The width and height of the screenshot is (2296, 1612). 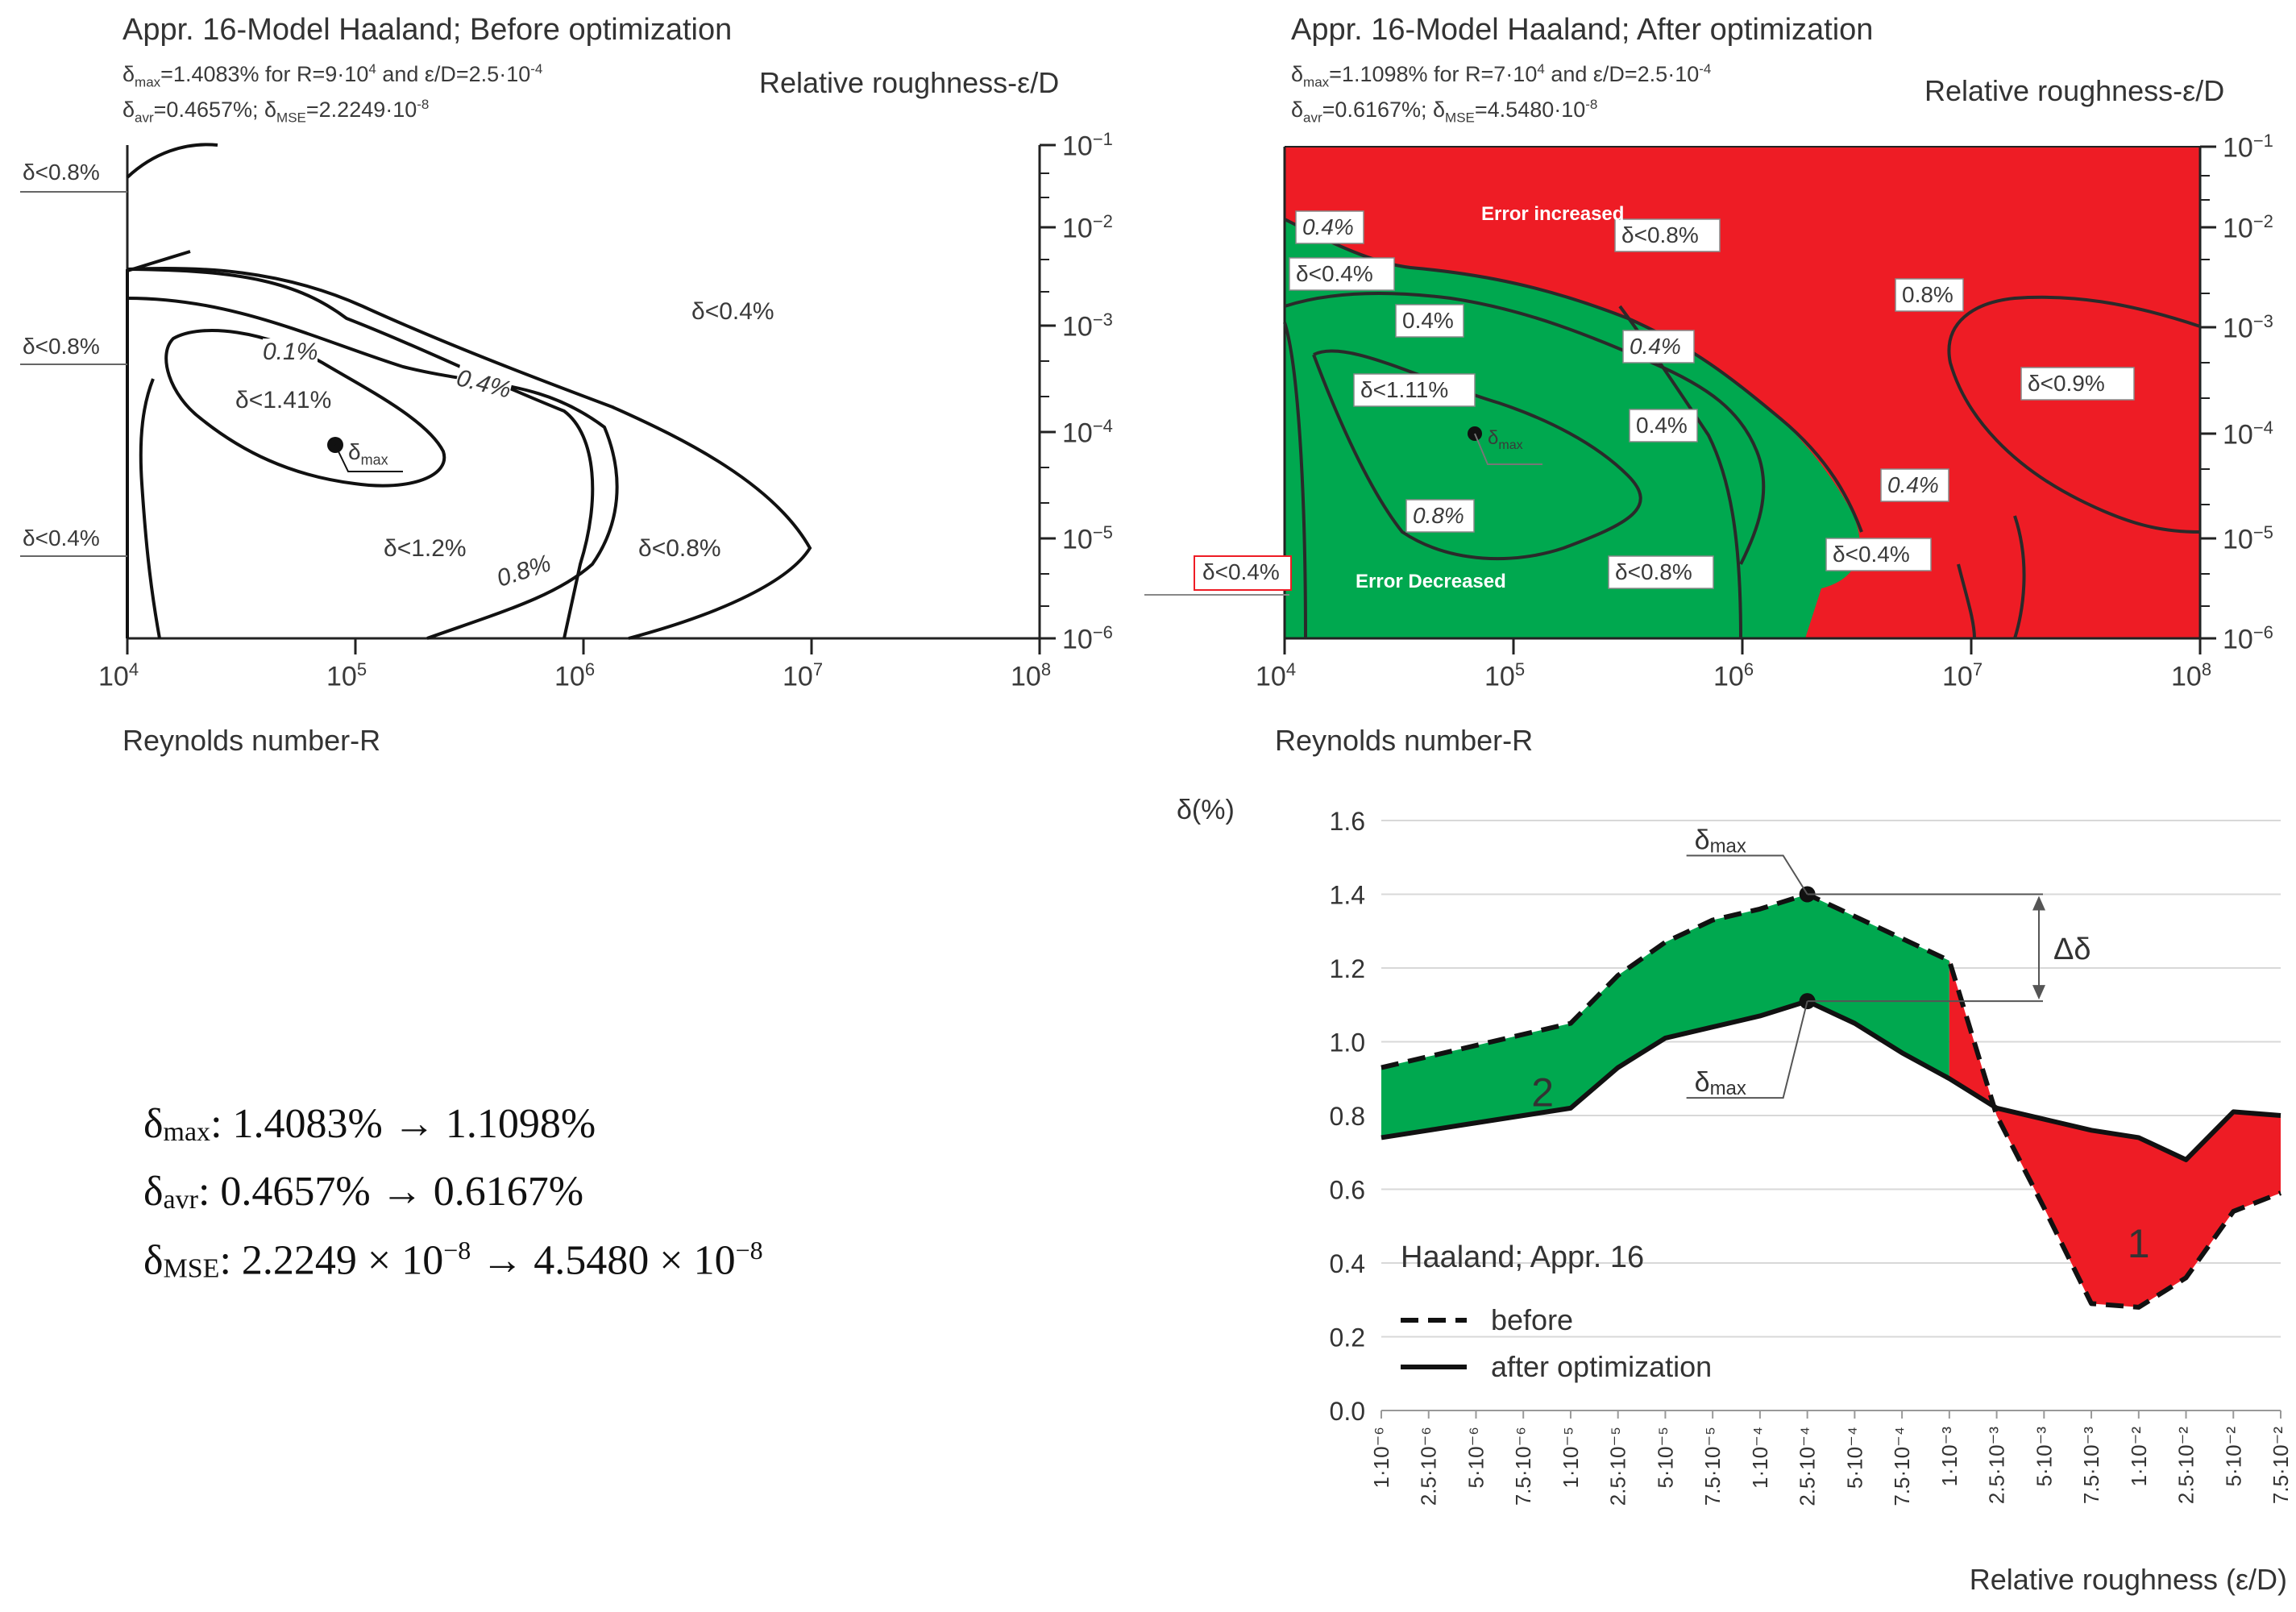 What do you see at coordinates (1087, 227) in the screenshot?
I see `before-y-tick: 10⁻²` at bounding box center [1087, 227].